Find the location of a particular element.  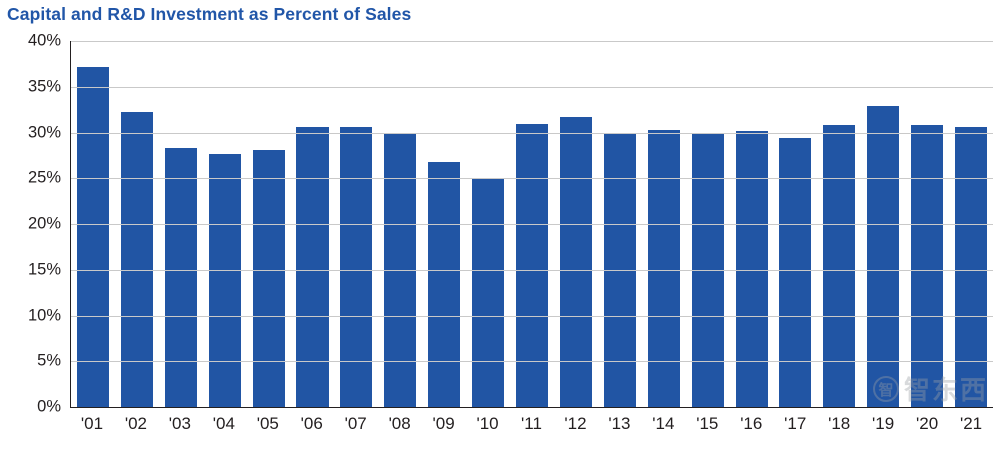

x-tick-label: '17 is located at coordinates (795, 423).